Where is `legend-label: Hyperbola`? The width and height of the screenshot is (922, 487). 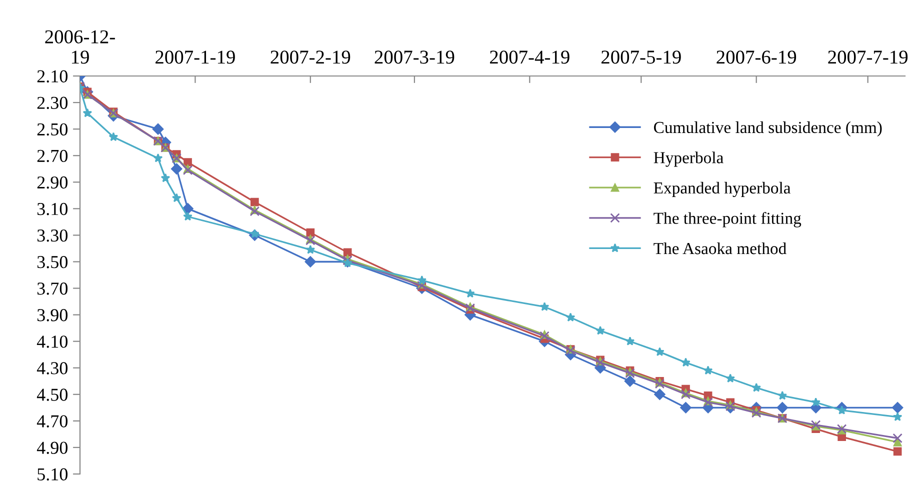 legend-label: Hyperbola is located at coordinates (689, 159).